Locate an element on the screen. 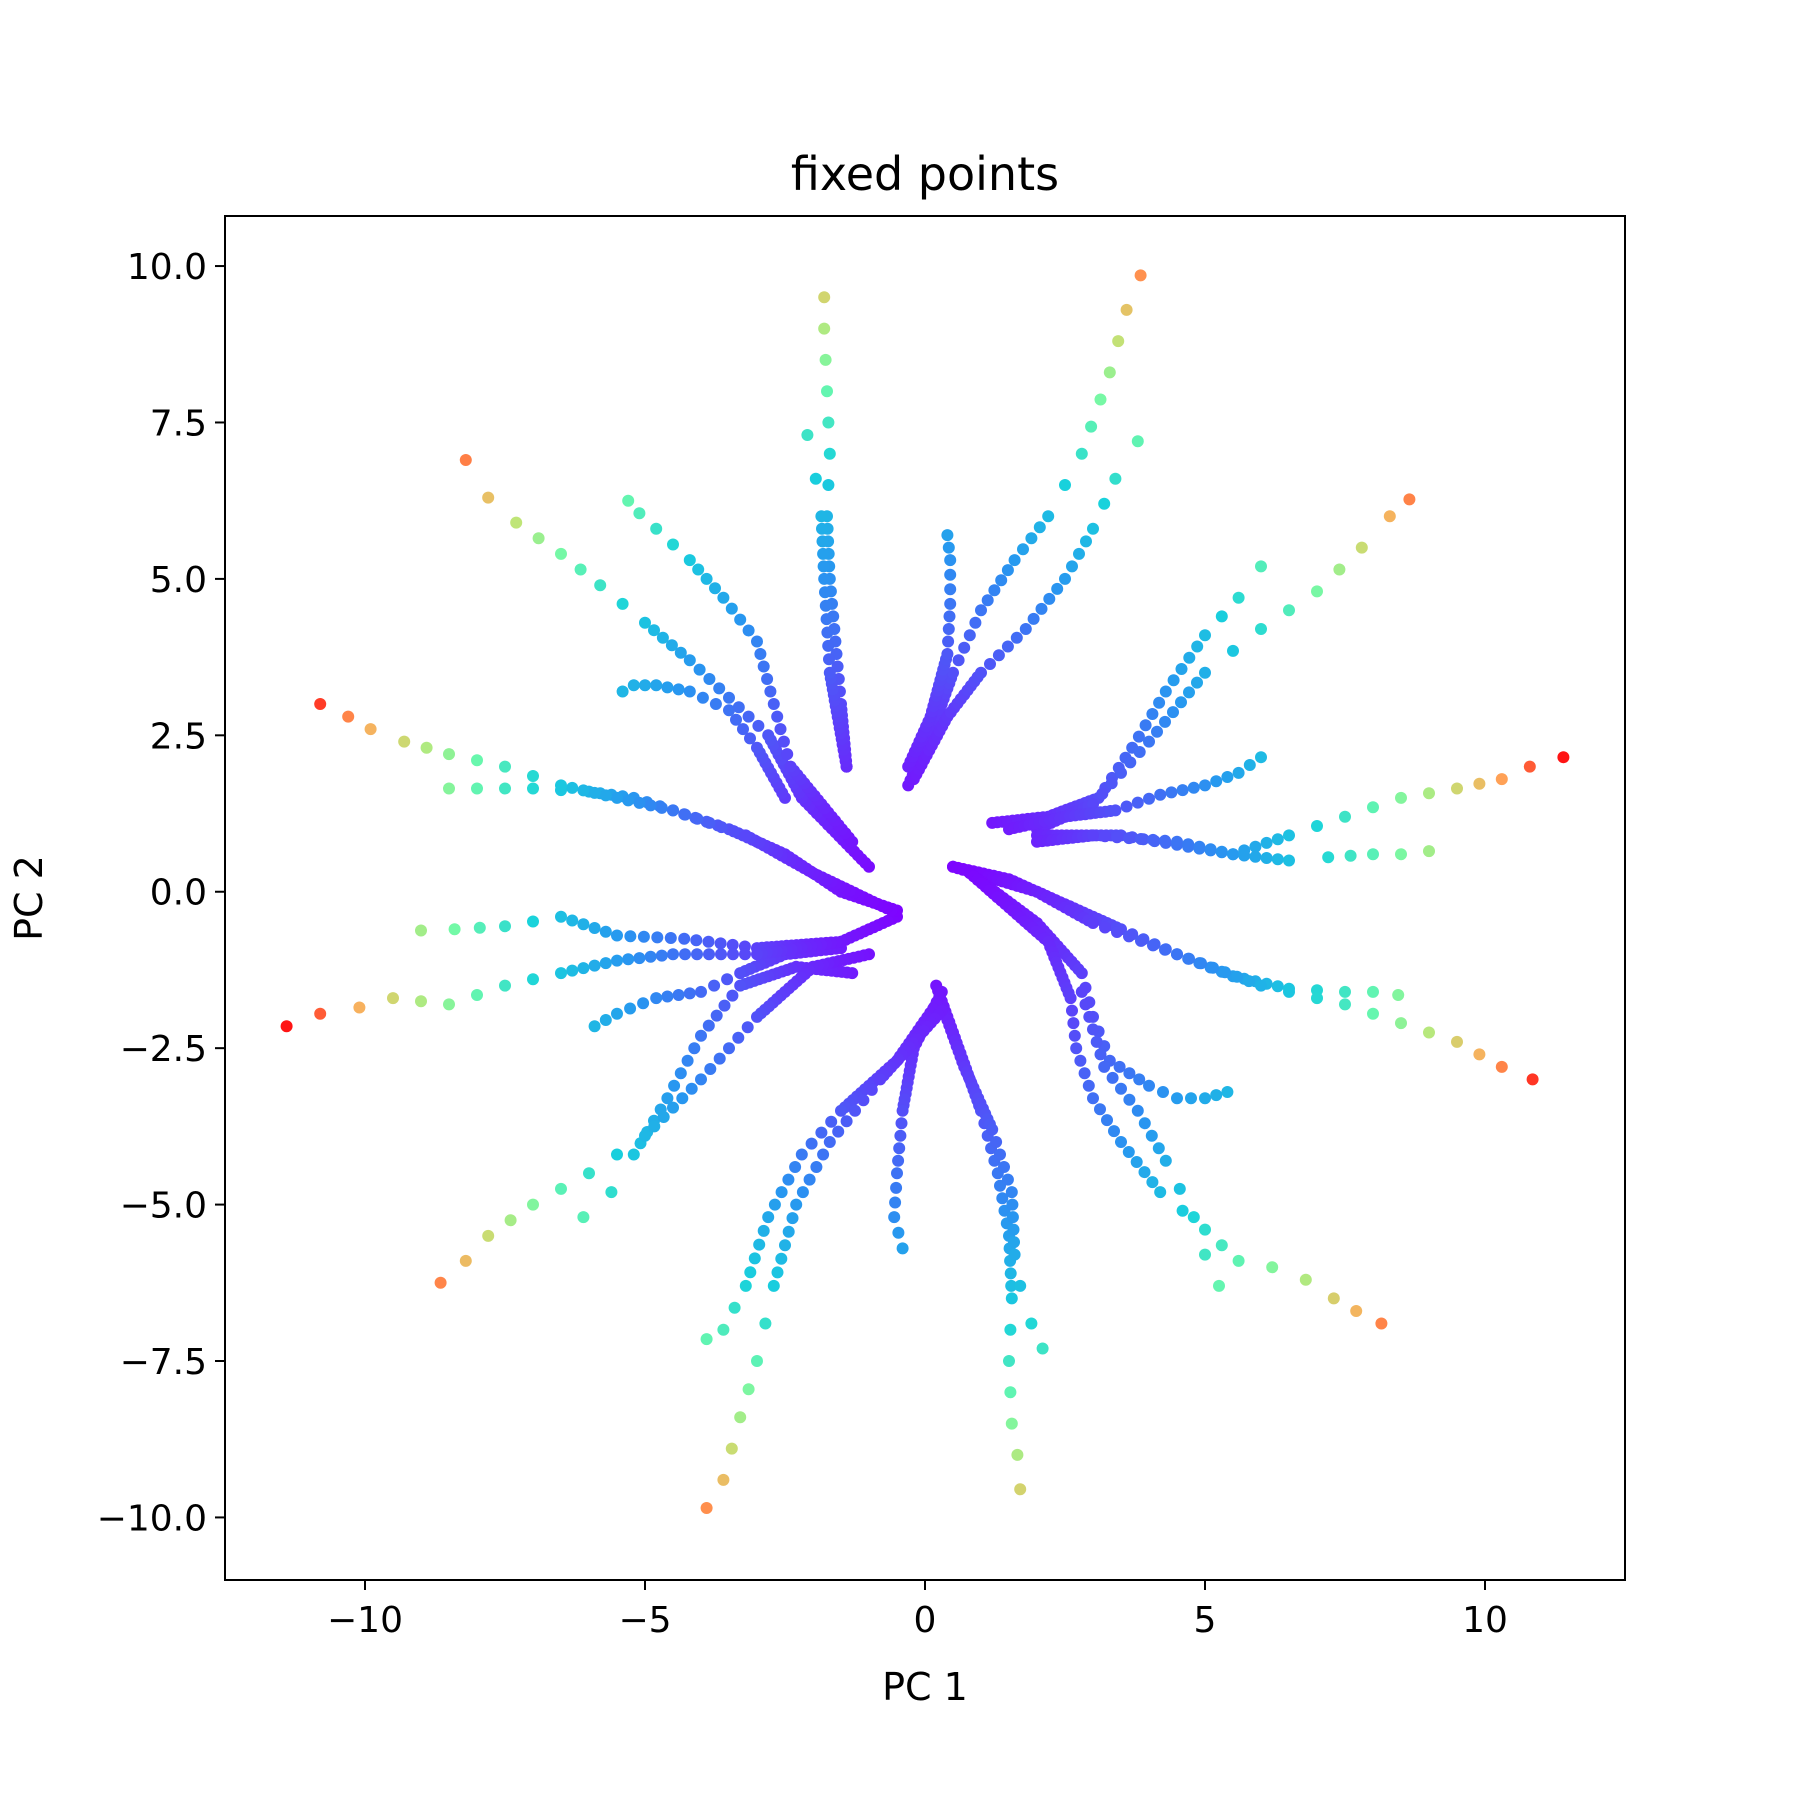 The image size is (1800, 1800). y-tick-label: −10.0 is located at coordinates (152, 1518).